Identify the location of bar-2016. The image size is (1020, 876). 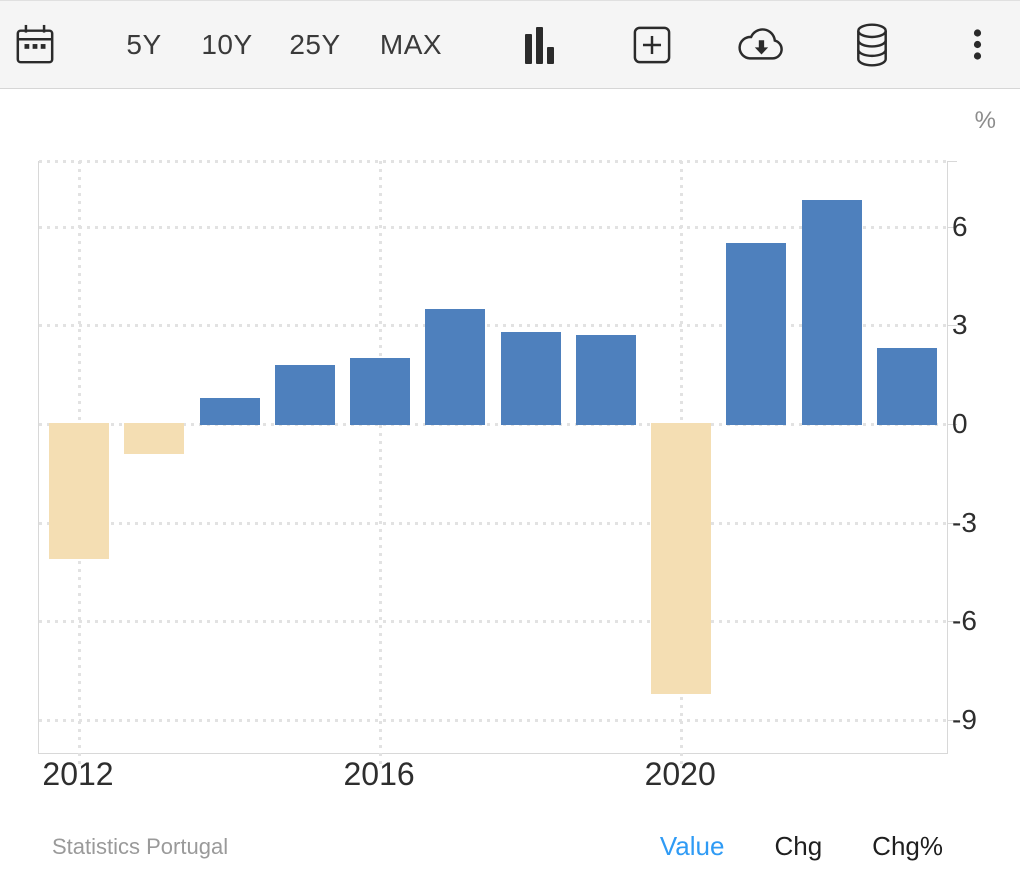
(380, 392).